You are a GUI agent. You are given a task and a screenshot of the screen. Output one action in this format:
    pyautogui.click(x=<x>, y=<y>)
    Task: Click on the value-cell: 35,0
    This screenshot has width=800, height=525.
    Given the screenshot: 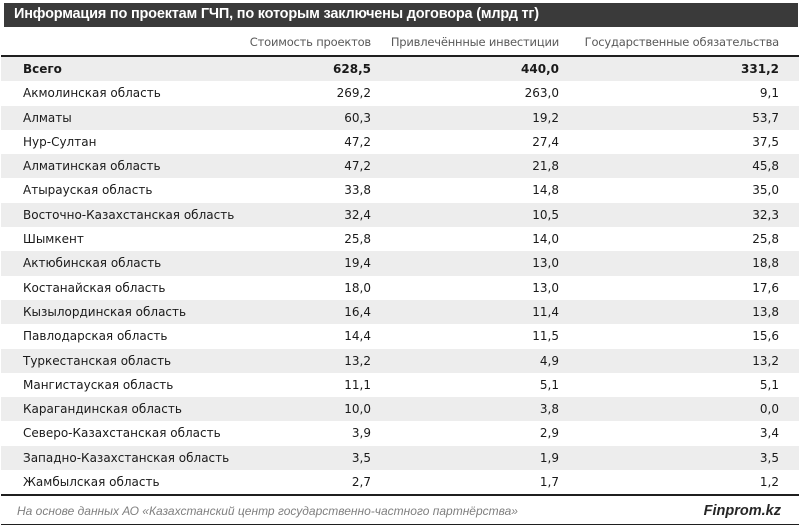 What is the action you would take?
    pyautogui.click(x=765, y=190)
    